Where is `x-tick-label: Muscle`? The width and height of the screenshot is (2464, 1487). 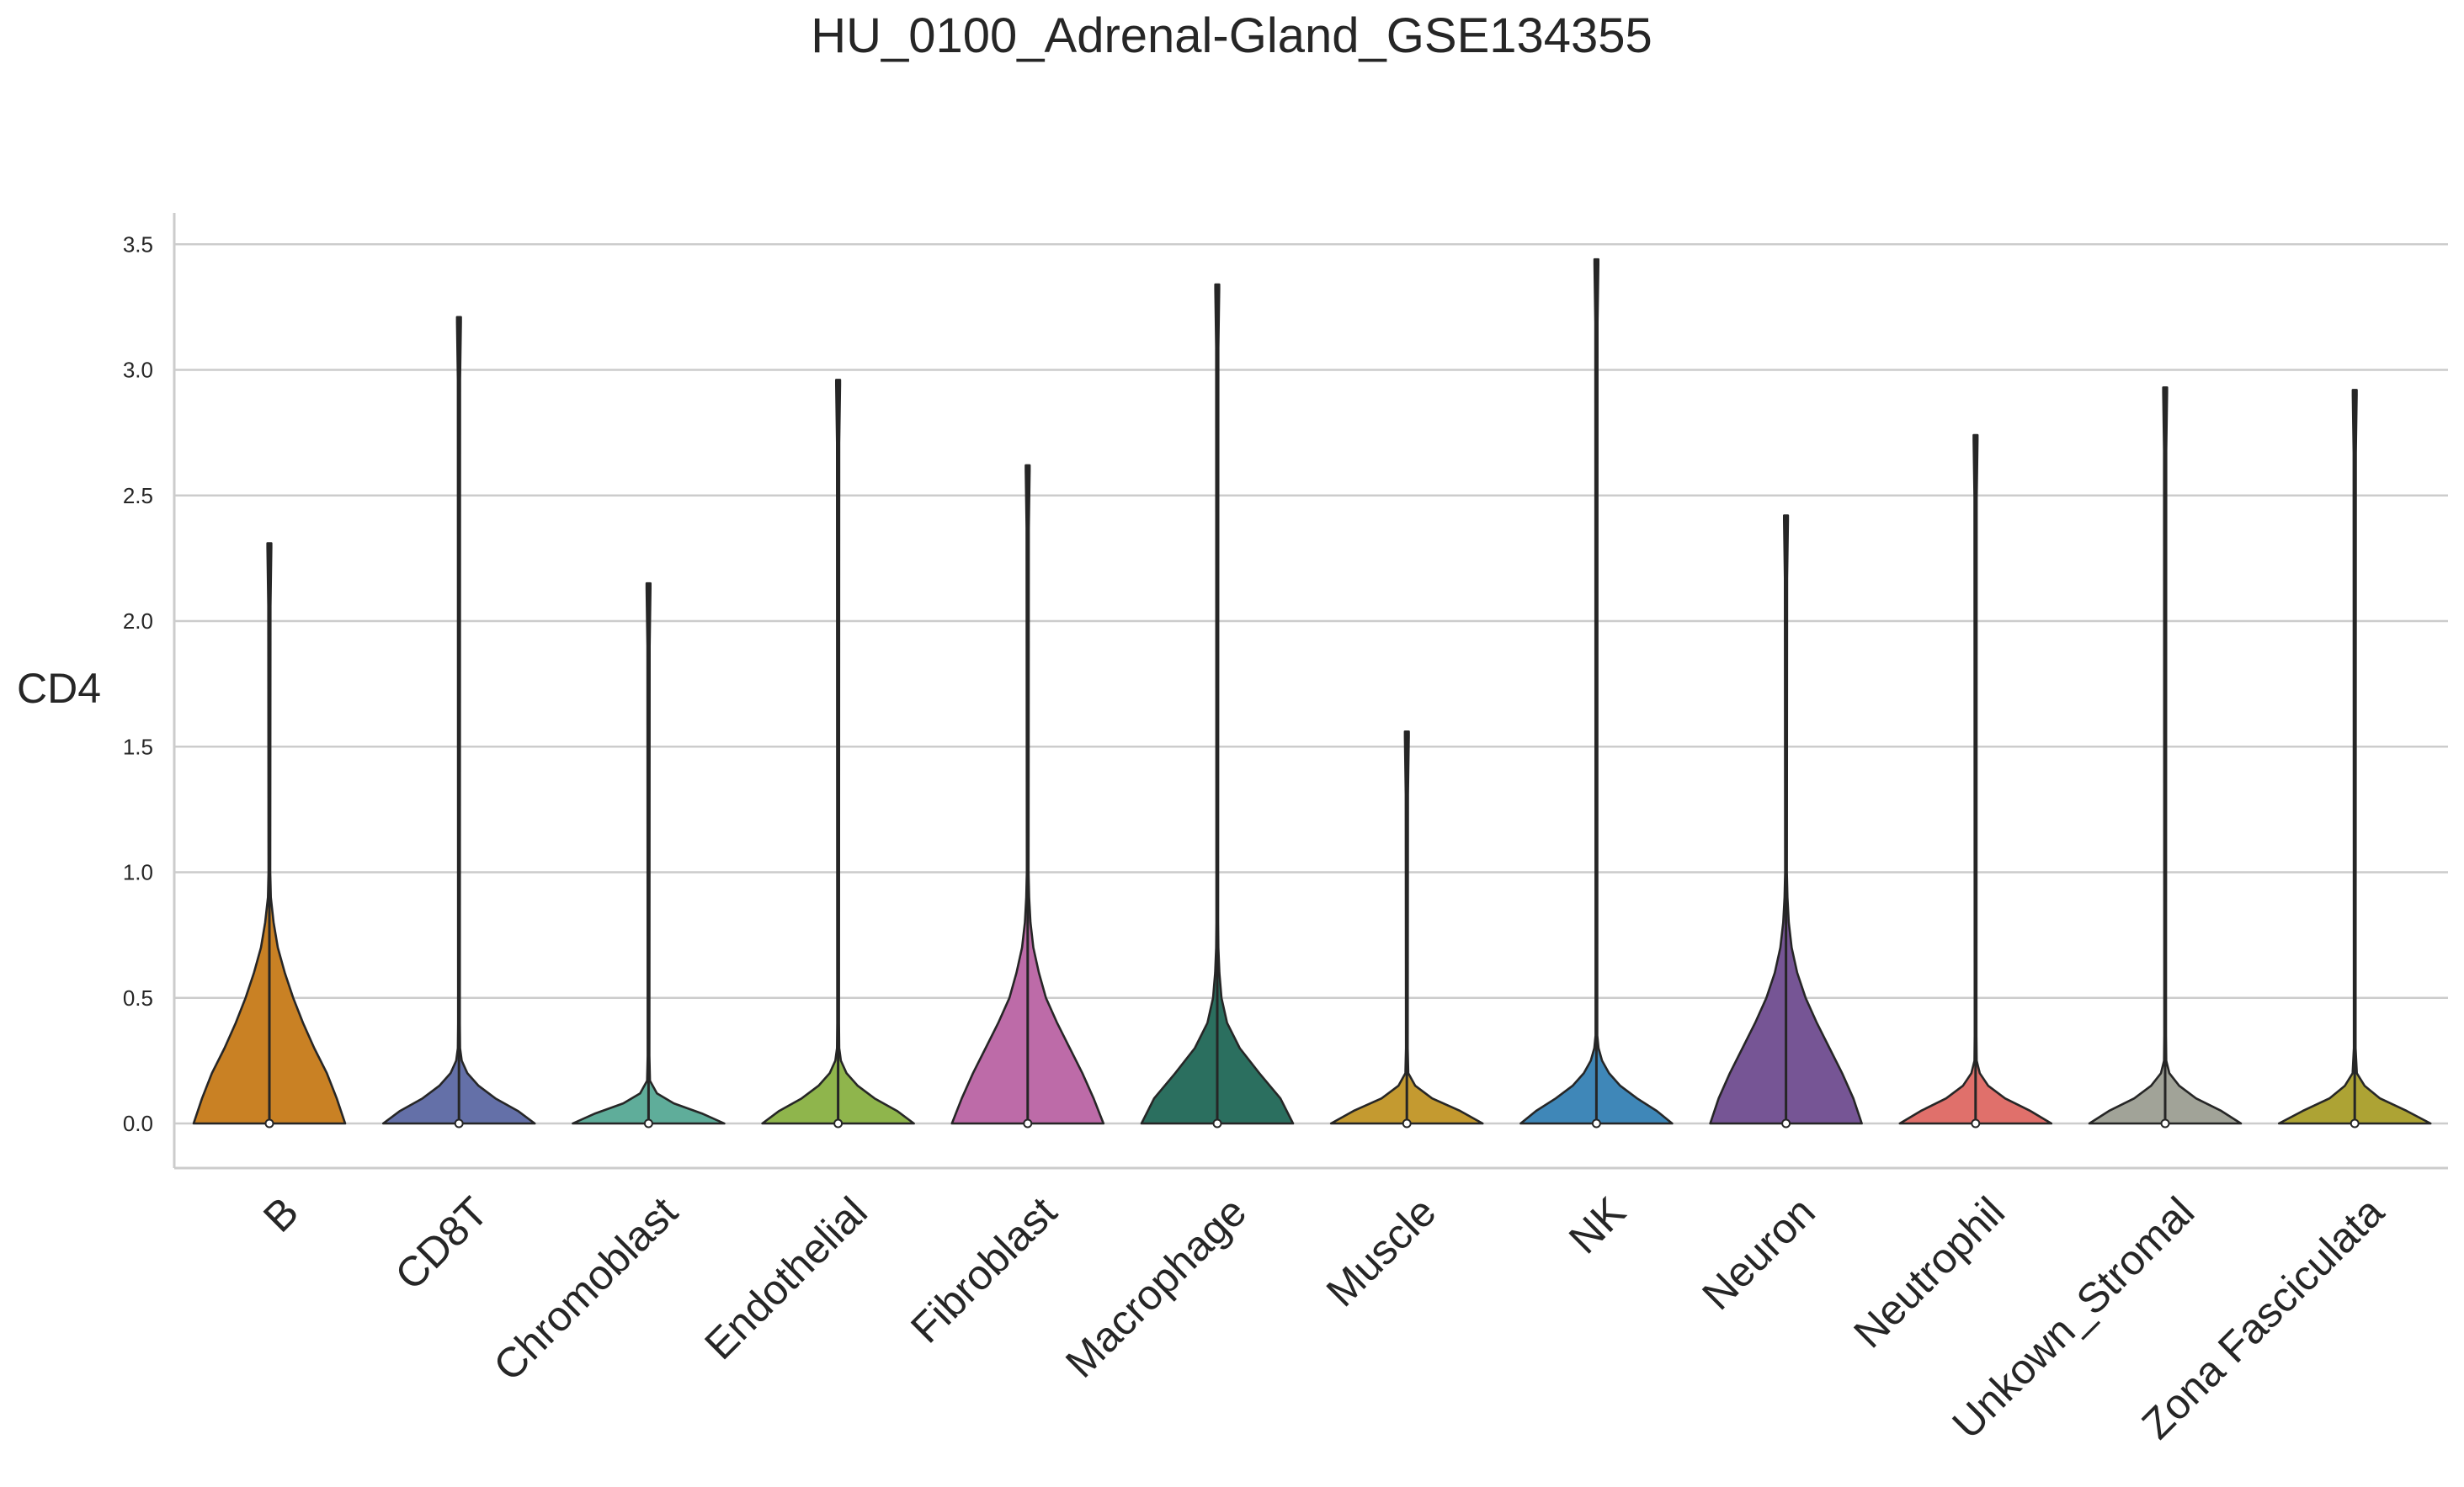 x-tick-label: Muscle is located at coordinates (1381, 1252).